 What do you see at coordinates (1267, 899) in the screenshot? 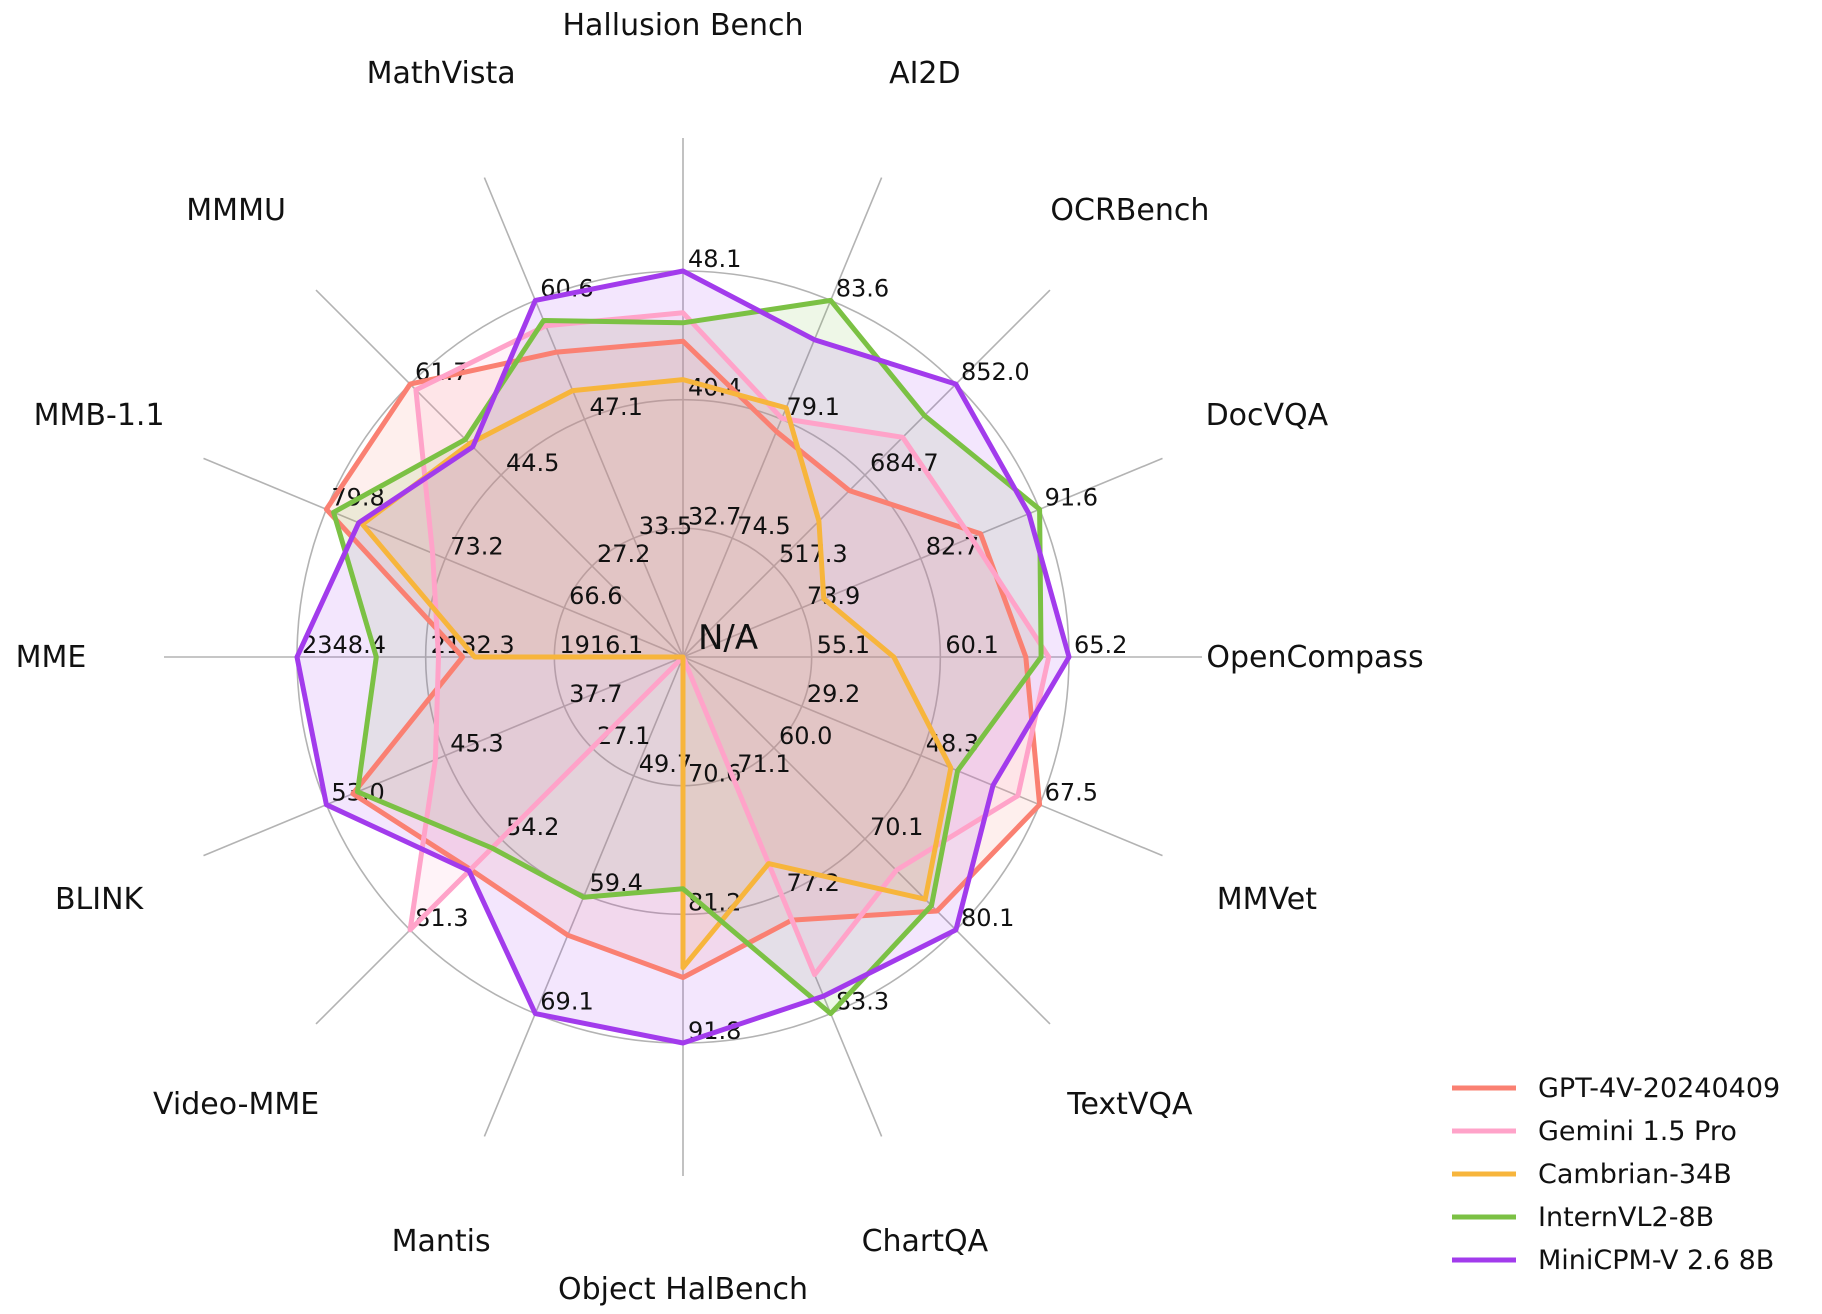
I see `axis-title-mmvet: MMVet` at bounding box center [1267, 899].